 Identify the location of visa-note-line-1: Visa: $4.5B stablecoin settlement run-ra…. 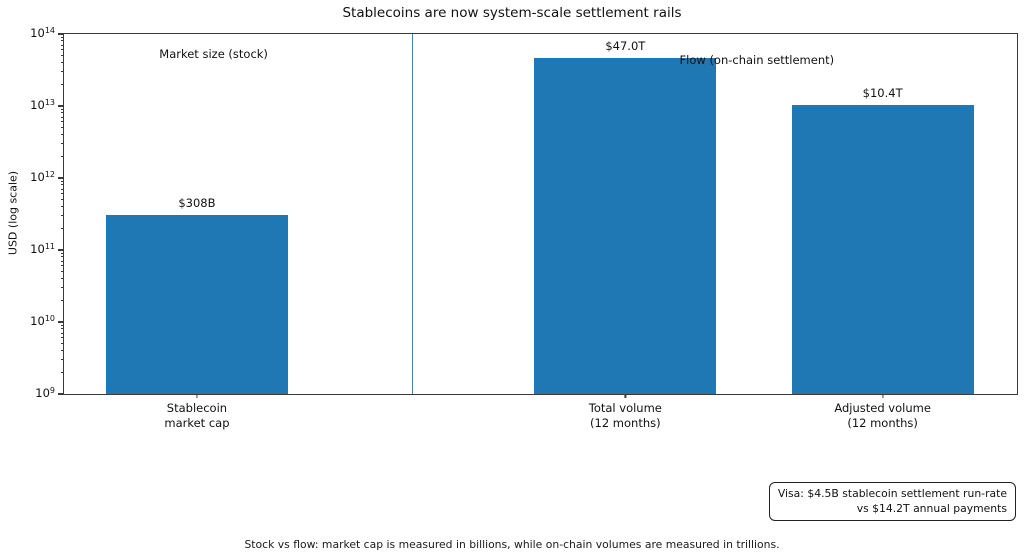
(892, 493).